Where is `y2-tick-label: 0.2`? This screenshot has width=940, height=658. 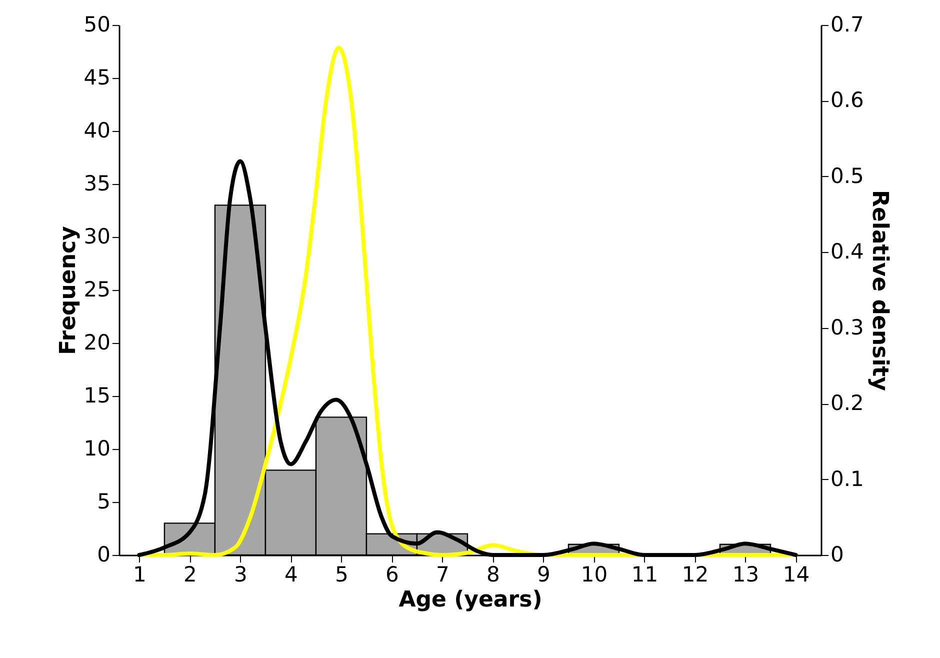
y2-tick-label: 0.2 is located at coordinates (847, 403).